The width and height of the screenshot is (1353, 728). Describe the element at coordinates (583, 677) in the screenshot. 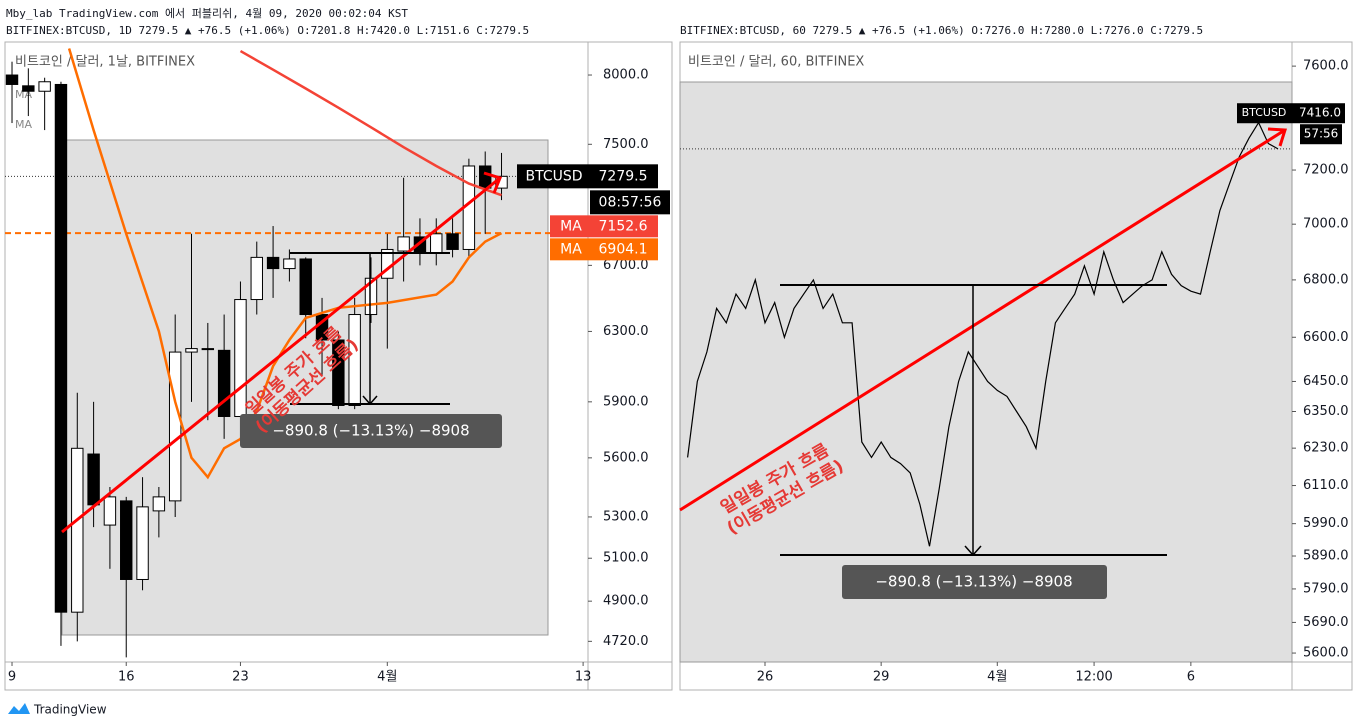

I see `x-tick-label: 13` at that location.